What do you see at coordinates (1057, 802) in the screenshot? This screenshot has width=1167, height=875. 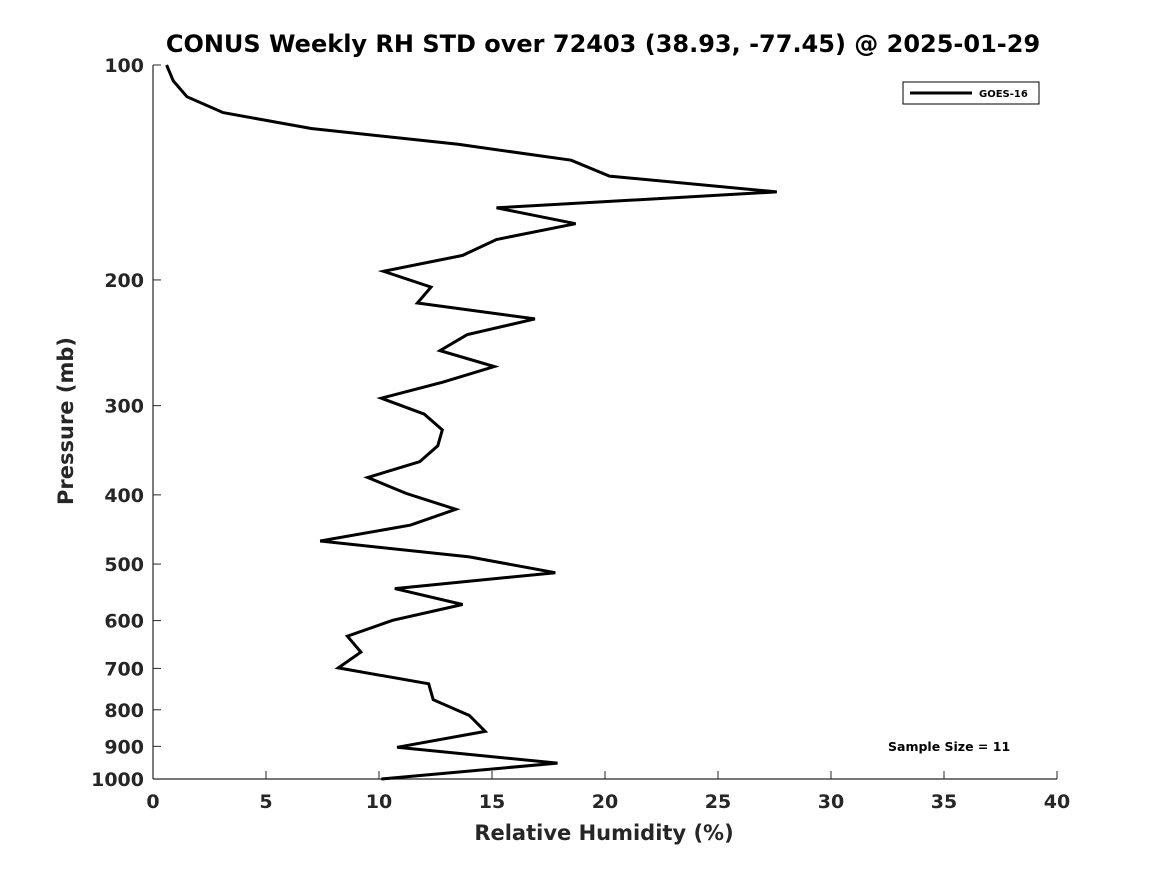 I see `x-tick-label: 40` at bounding box center [1057, 802].